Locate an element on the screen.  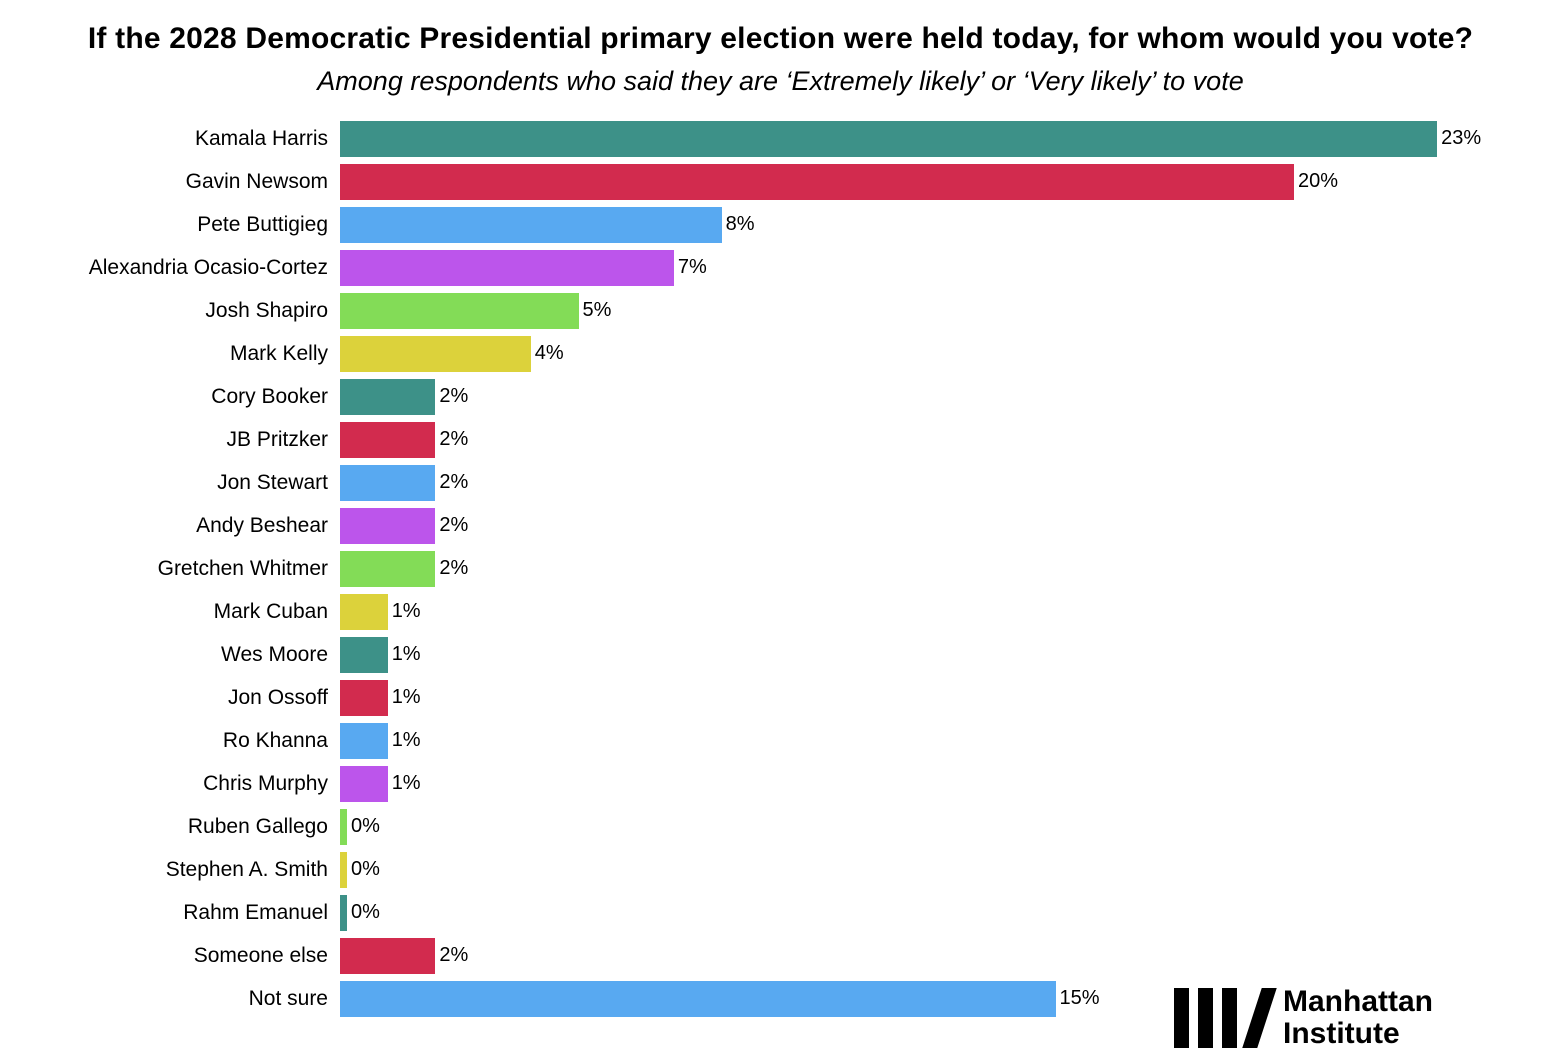
bar-track: 20% is located at coordinates (950, 181).